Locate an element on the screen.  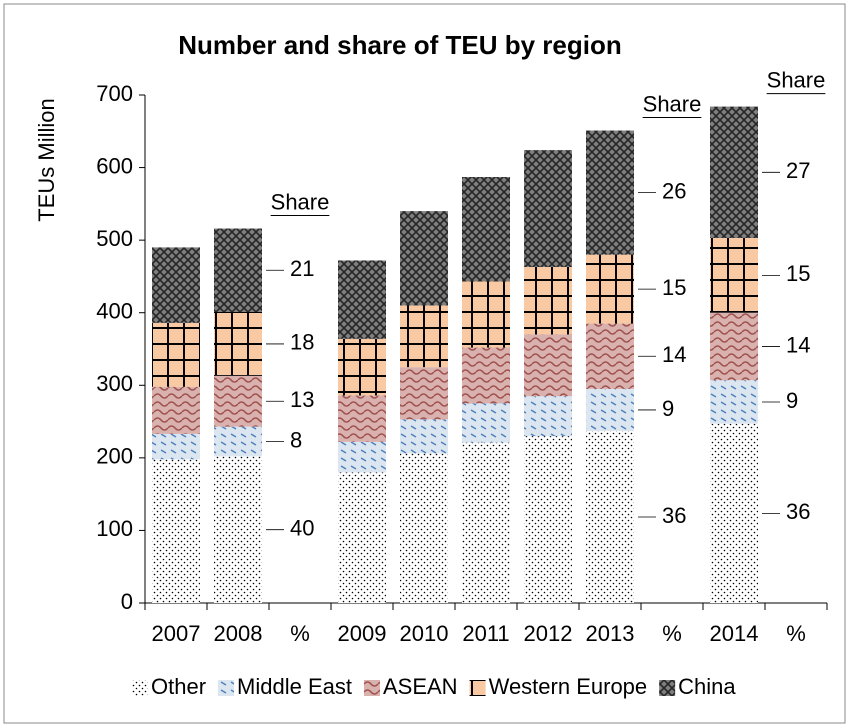
share-value: 18 is located at coordinates (302, 342).